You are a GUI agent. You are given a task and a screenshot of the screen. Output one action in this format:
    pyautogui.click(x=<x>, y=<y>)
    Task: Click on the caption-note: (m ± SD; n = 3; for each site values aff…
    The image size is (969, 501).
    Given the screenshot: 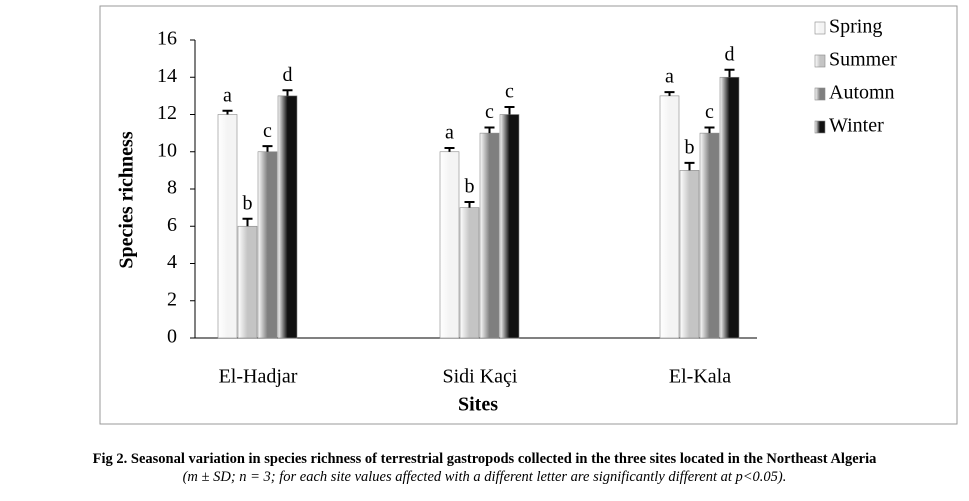 What is the action you would take?
    pyautogui.click(x=484, y=477)
    